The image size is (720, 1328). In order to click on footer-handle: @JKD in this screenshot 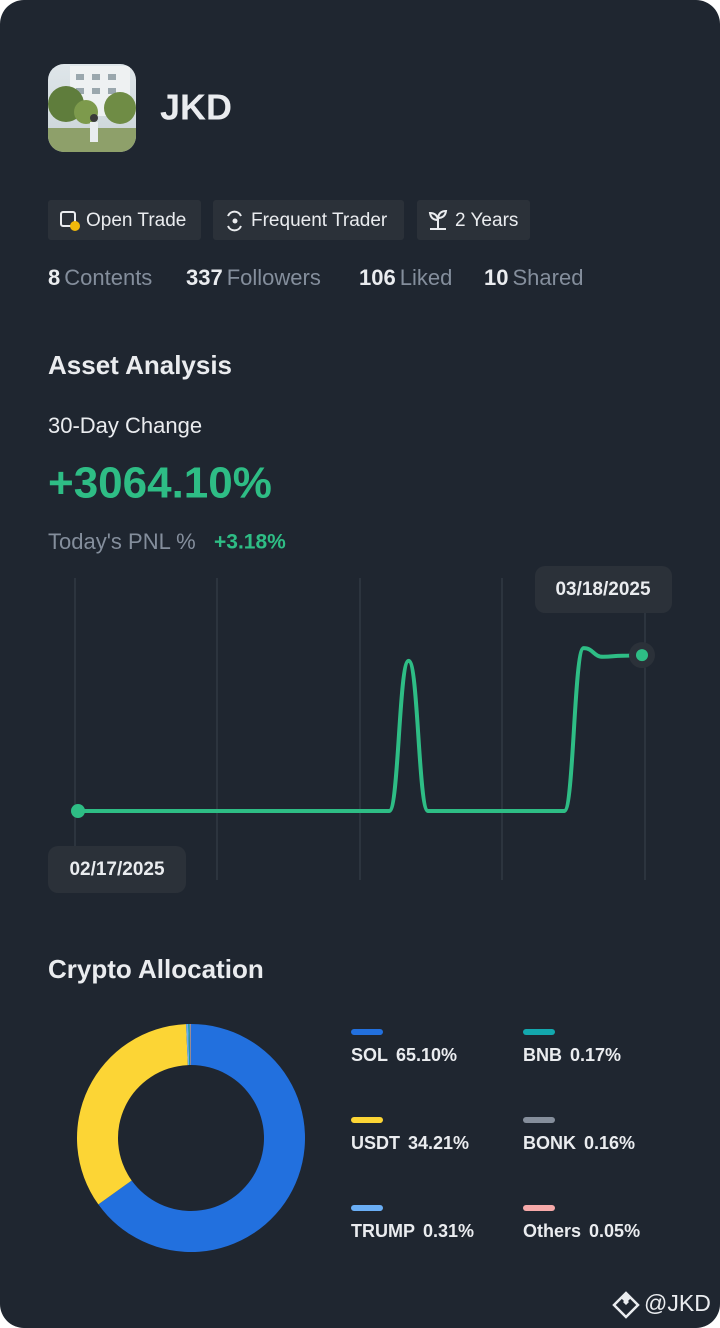, I will do `click(677, 1303)`.